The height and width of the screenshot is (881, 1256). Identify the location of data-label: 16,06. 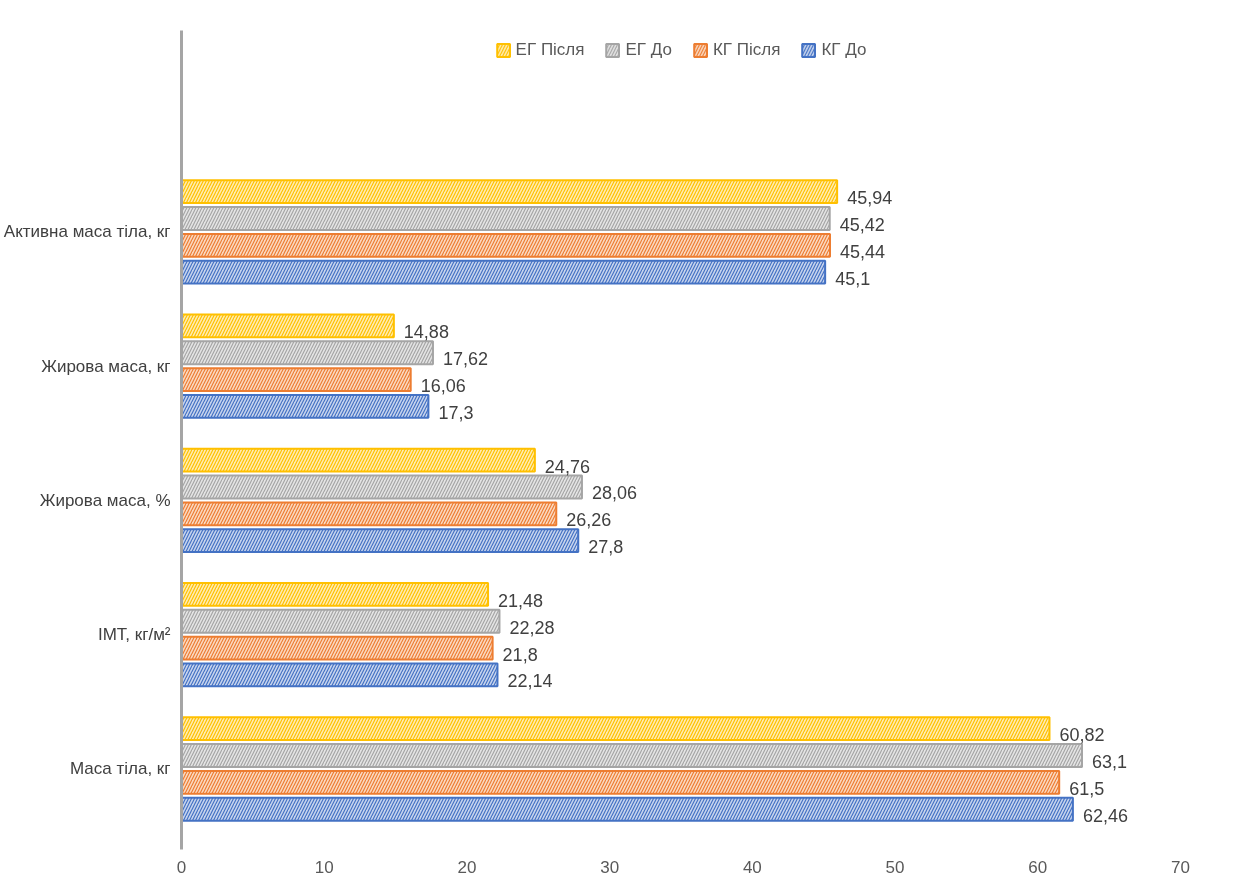
(443, 386).